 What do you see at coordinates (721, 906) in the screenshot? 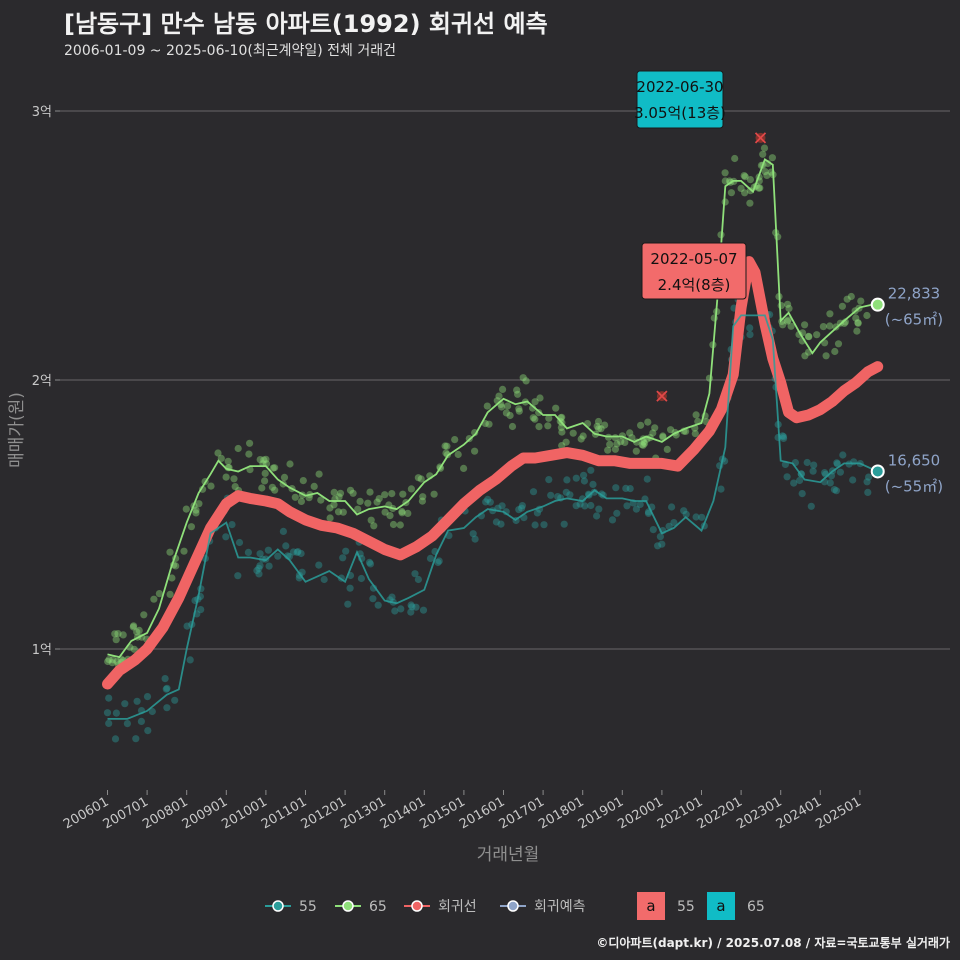
I see `legend-label-swatch` at bounding box center [721, 906].